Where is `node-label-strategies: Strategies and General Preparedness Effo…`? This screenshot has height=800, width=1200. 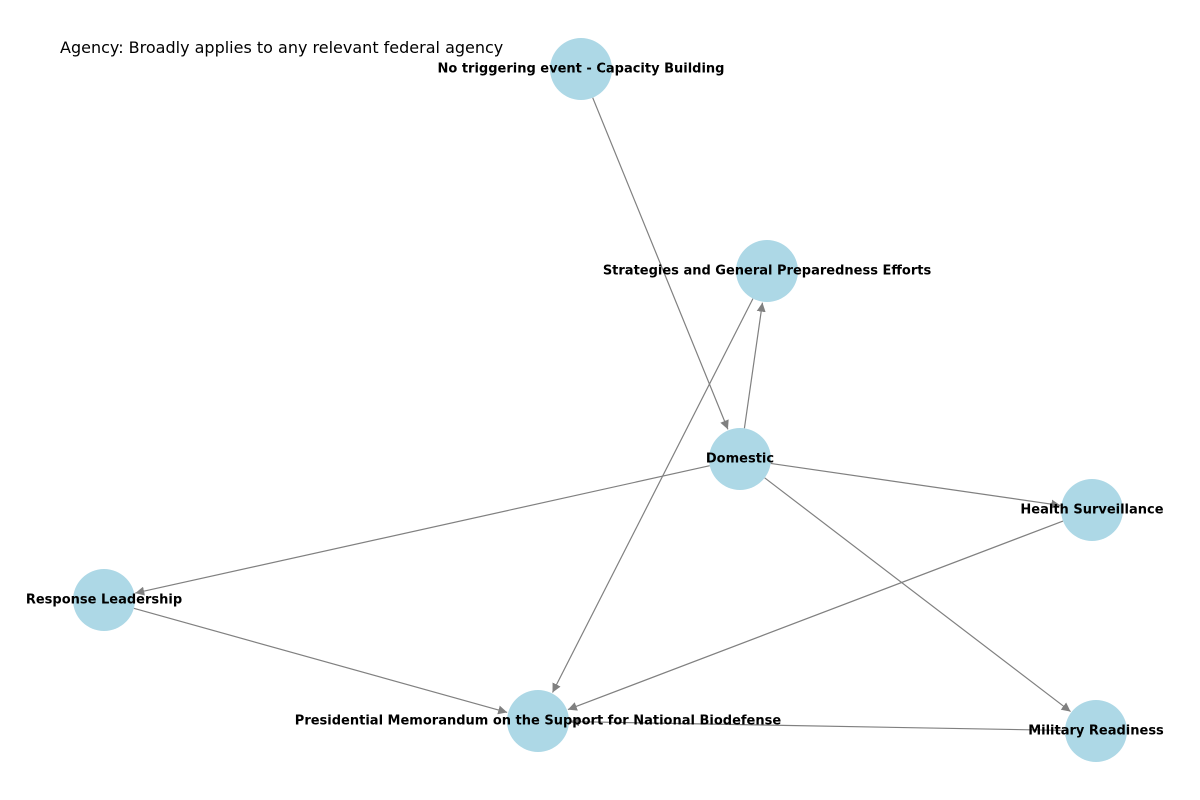 node-label-strategies: Strategies and General Preparedness Effo… is located at coordinates (767, 271).